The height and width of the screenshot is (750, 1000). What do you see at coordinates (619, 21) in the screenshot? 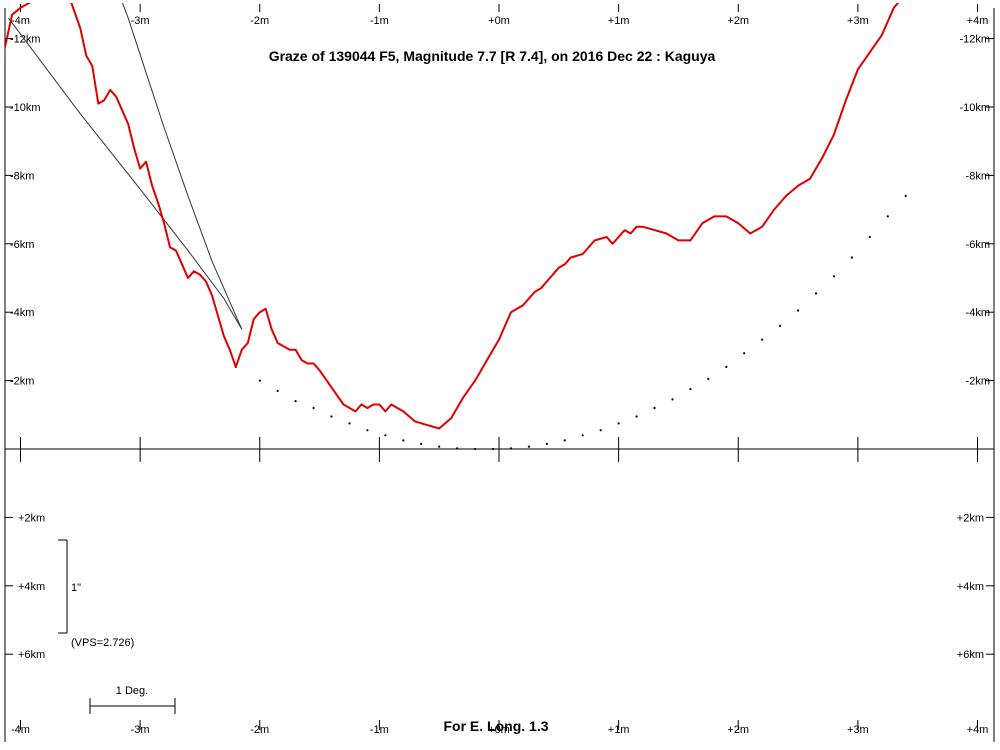
I see `x-tick-label-top: +1m` at bounding box center [619, 21].